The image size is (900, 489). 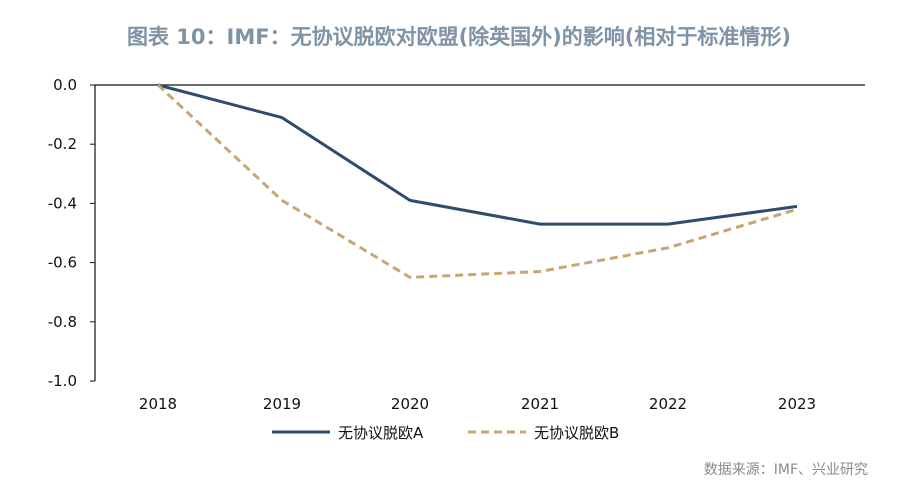 What do you see at coordinates (445, 433) in the screenshot?
I see `legend: 无协议脱欧A 无协议脱欧B` at bounding box center [445, 433].